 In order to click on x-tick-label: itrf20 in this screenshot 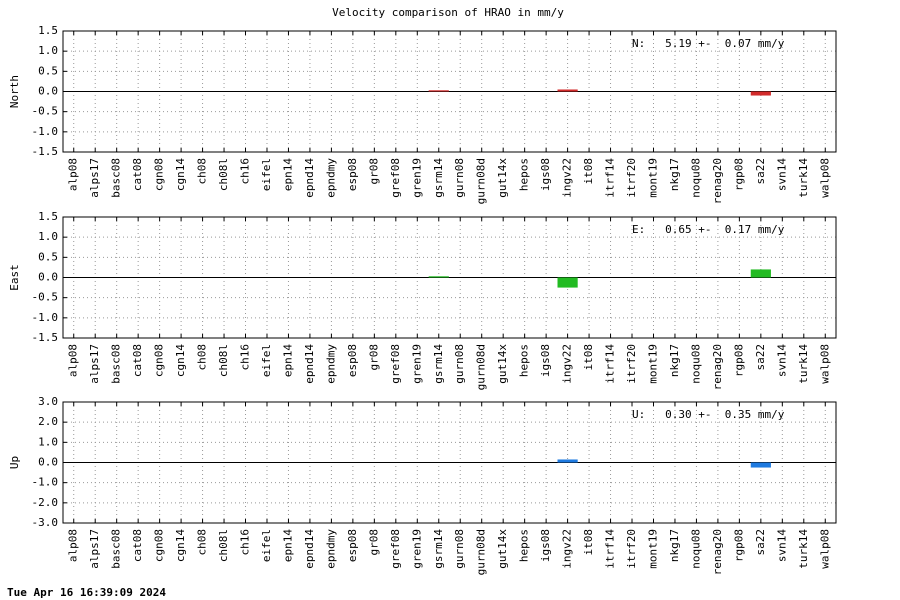, I will do `click(631, 549)`.